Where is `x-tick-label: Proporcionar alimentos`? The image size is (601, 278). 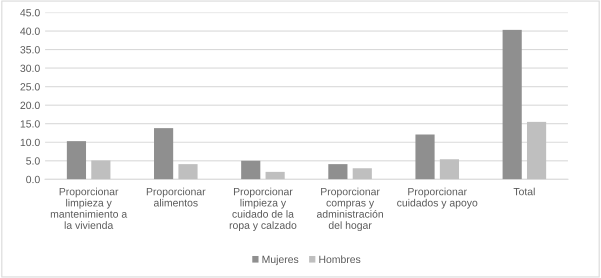
x-tick-label: Proporcionar alimentos is located at coordinates (176, 197).